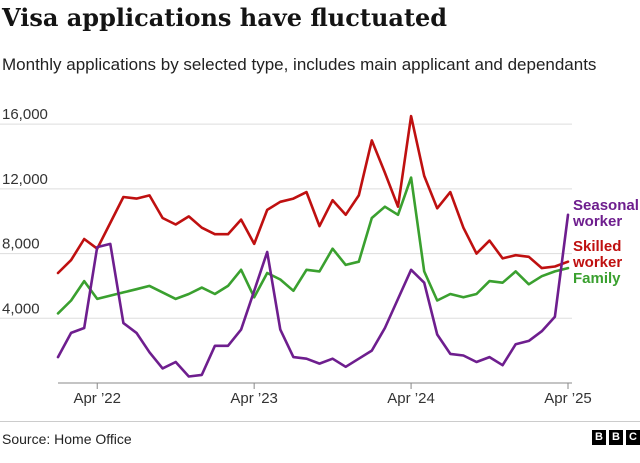 The width and height of the screenshot is (640, 463). Describe the element at coordinates (320, 421) in the screenshot. I see `footer-divider` at that location.